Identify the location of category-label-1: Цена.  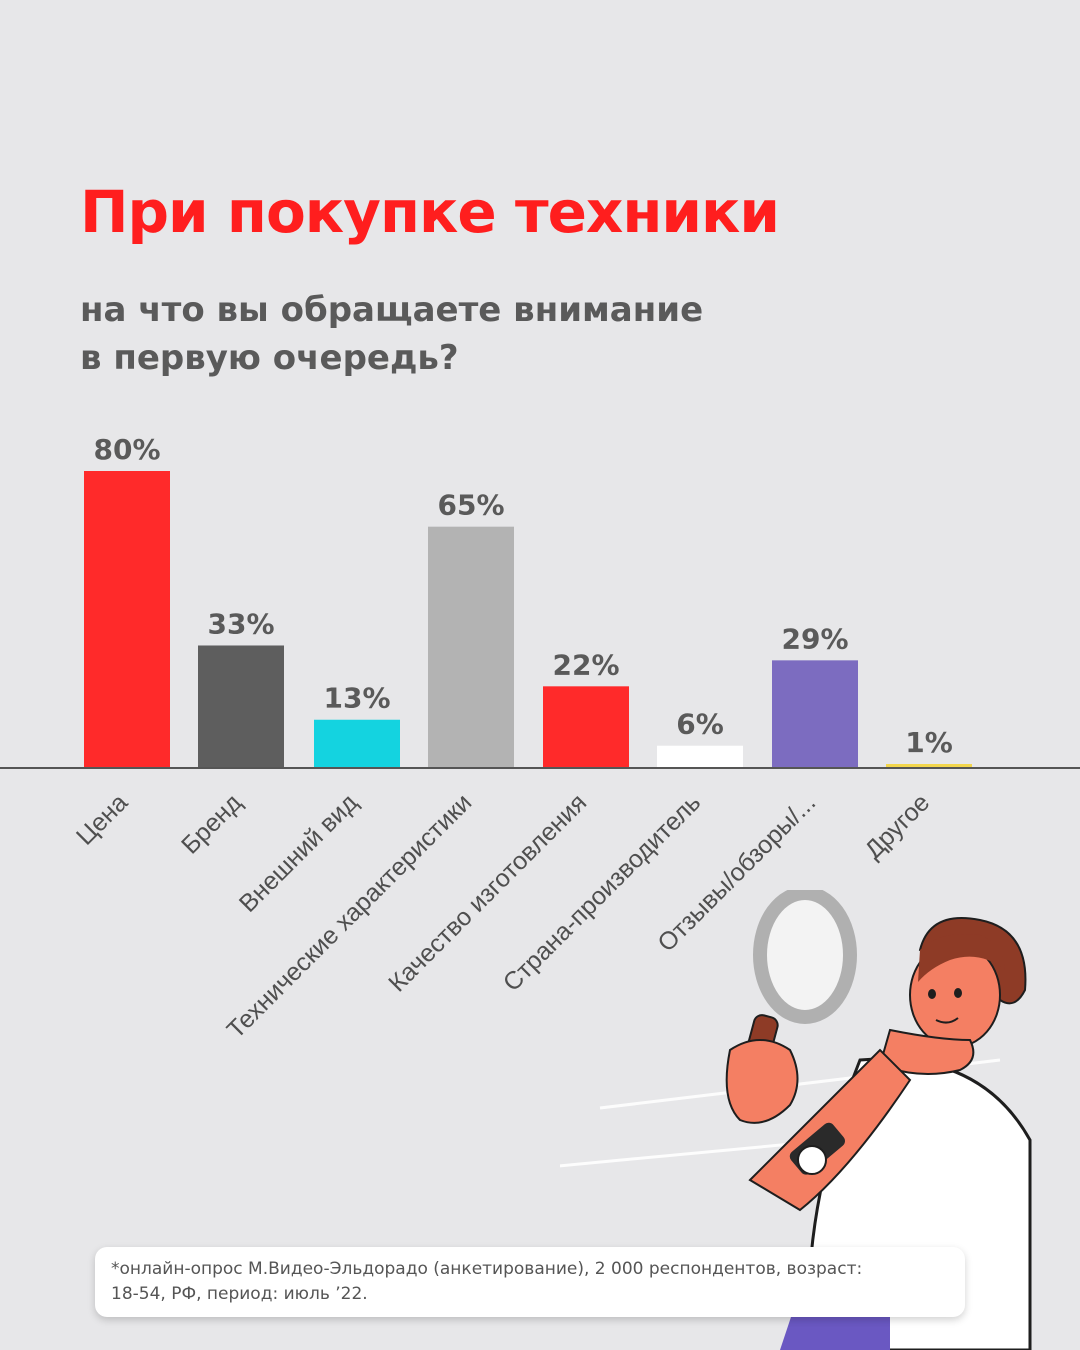
(102, 819).